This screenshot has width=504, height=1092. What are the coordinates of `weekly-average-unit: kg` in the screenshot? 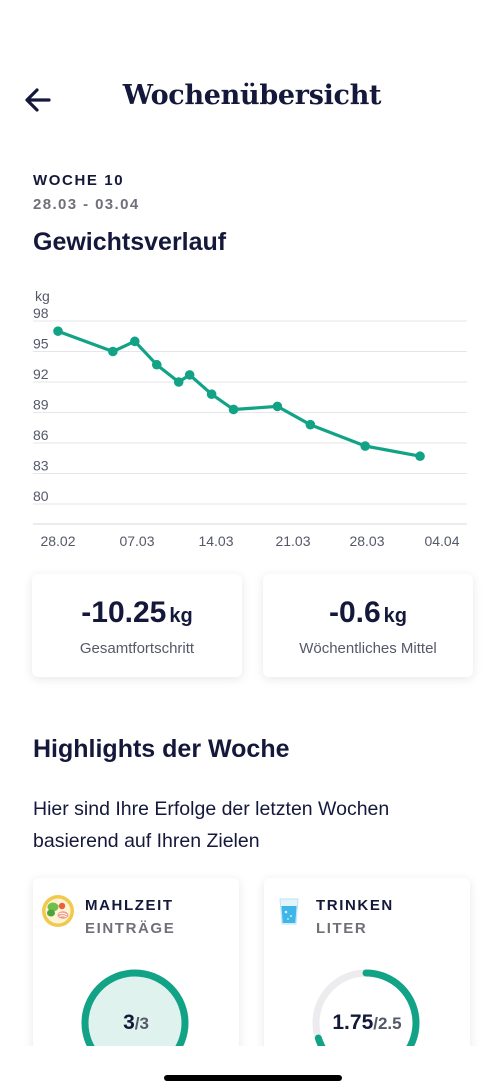 It's located at (395, 616).